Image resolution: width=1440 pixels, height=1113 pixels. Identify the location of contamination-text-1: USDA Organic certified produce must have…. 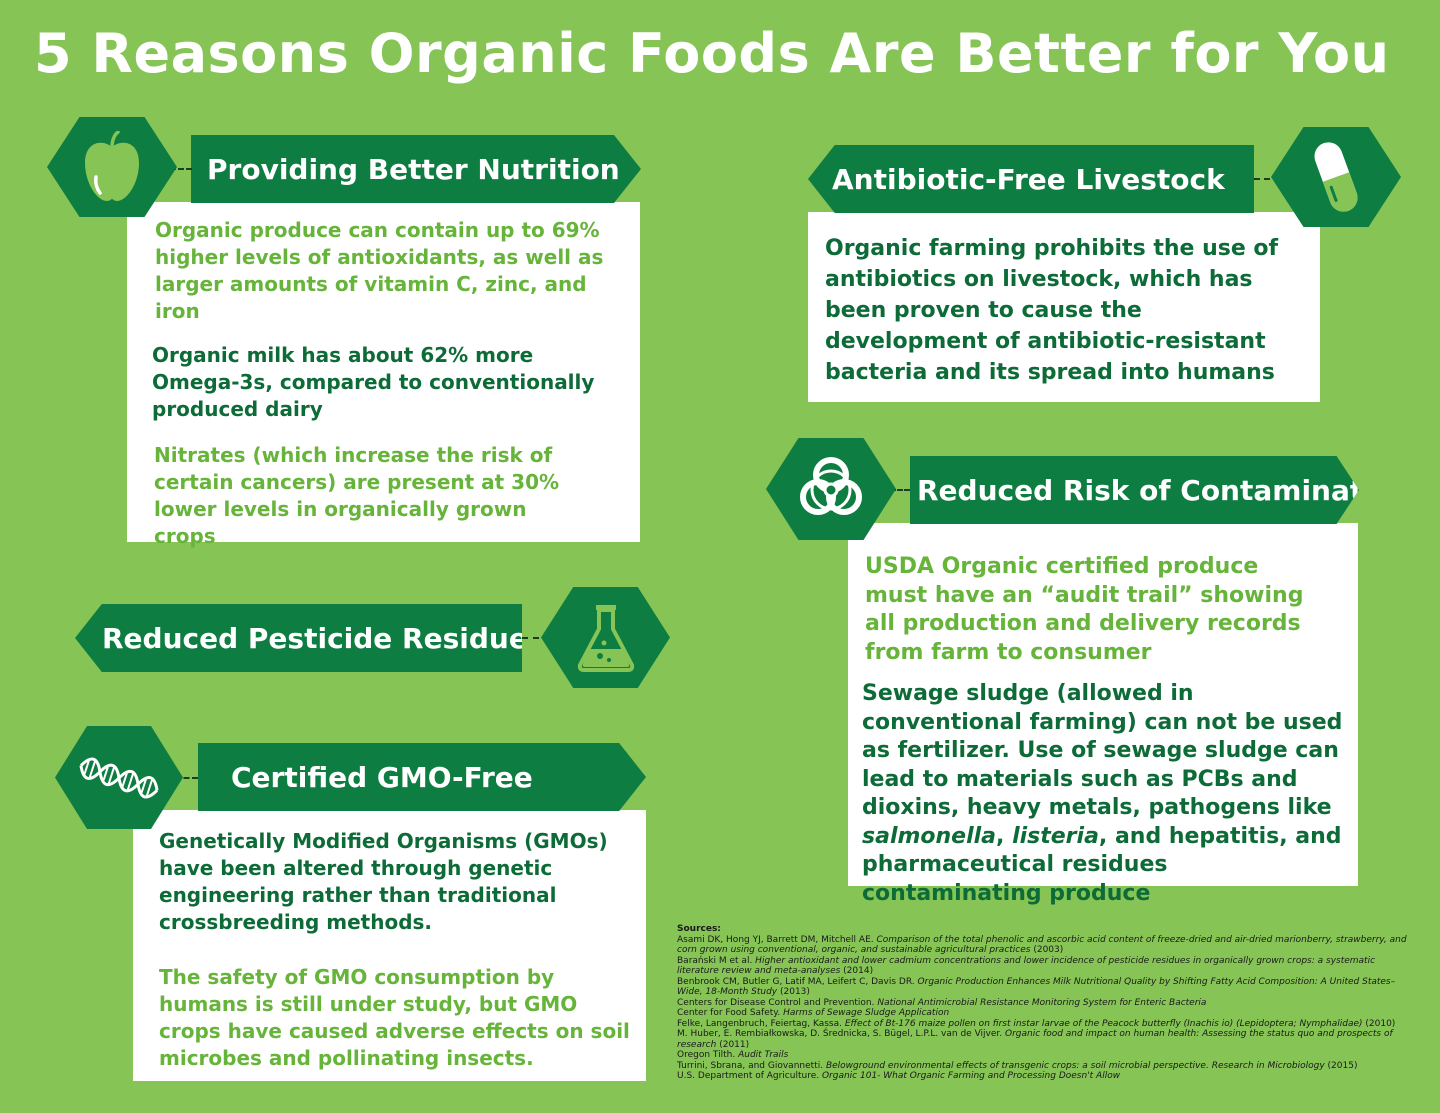
(1084, 609).